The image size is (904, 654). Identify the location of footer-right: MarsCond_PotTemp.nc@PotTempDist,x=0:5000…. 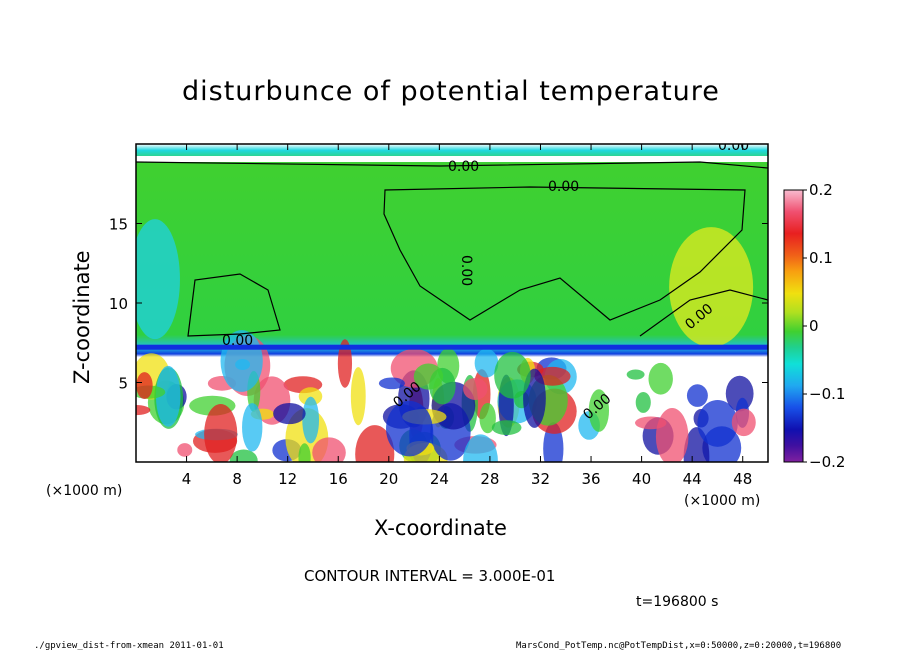
(679, 646).